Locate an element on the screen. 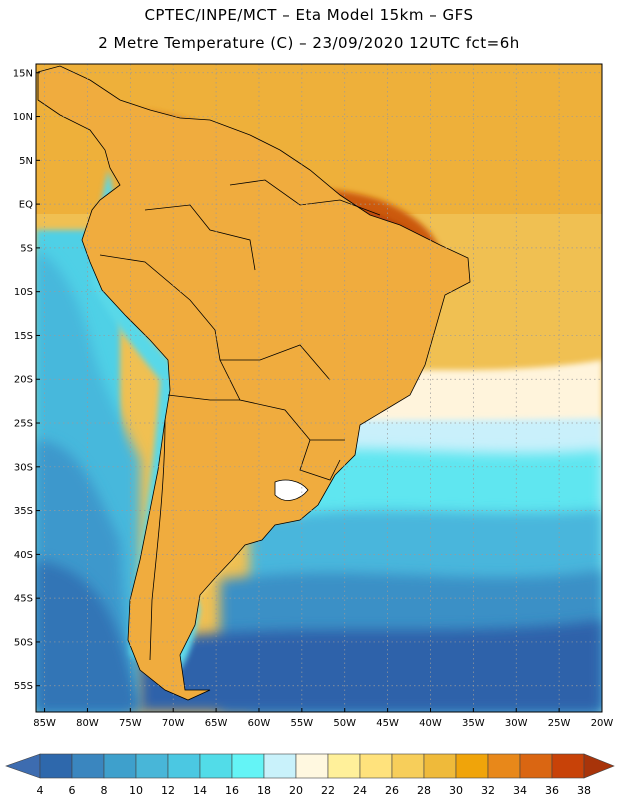 The width and height of the screenshot is (618, 800). lat-tick-label: 45S is located at coordinates (23, 599).